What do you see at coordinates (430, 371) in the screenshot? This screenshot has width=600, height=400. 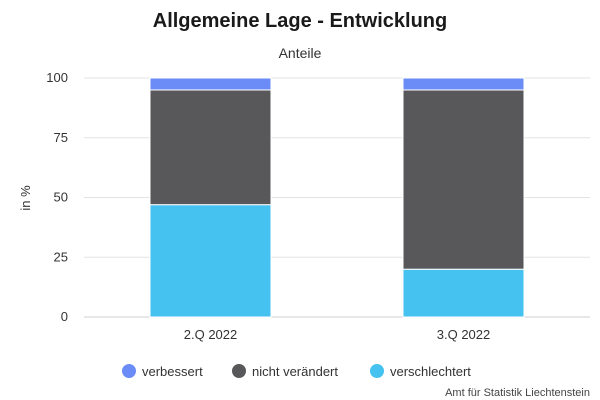 I see `legend-label: verschlechtert` at bounding box center [430, 371].